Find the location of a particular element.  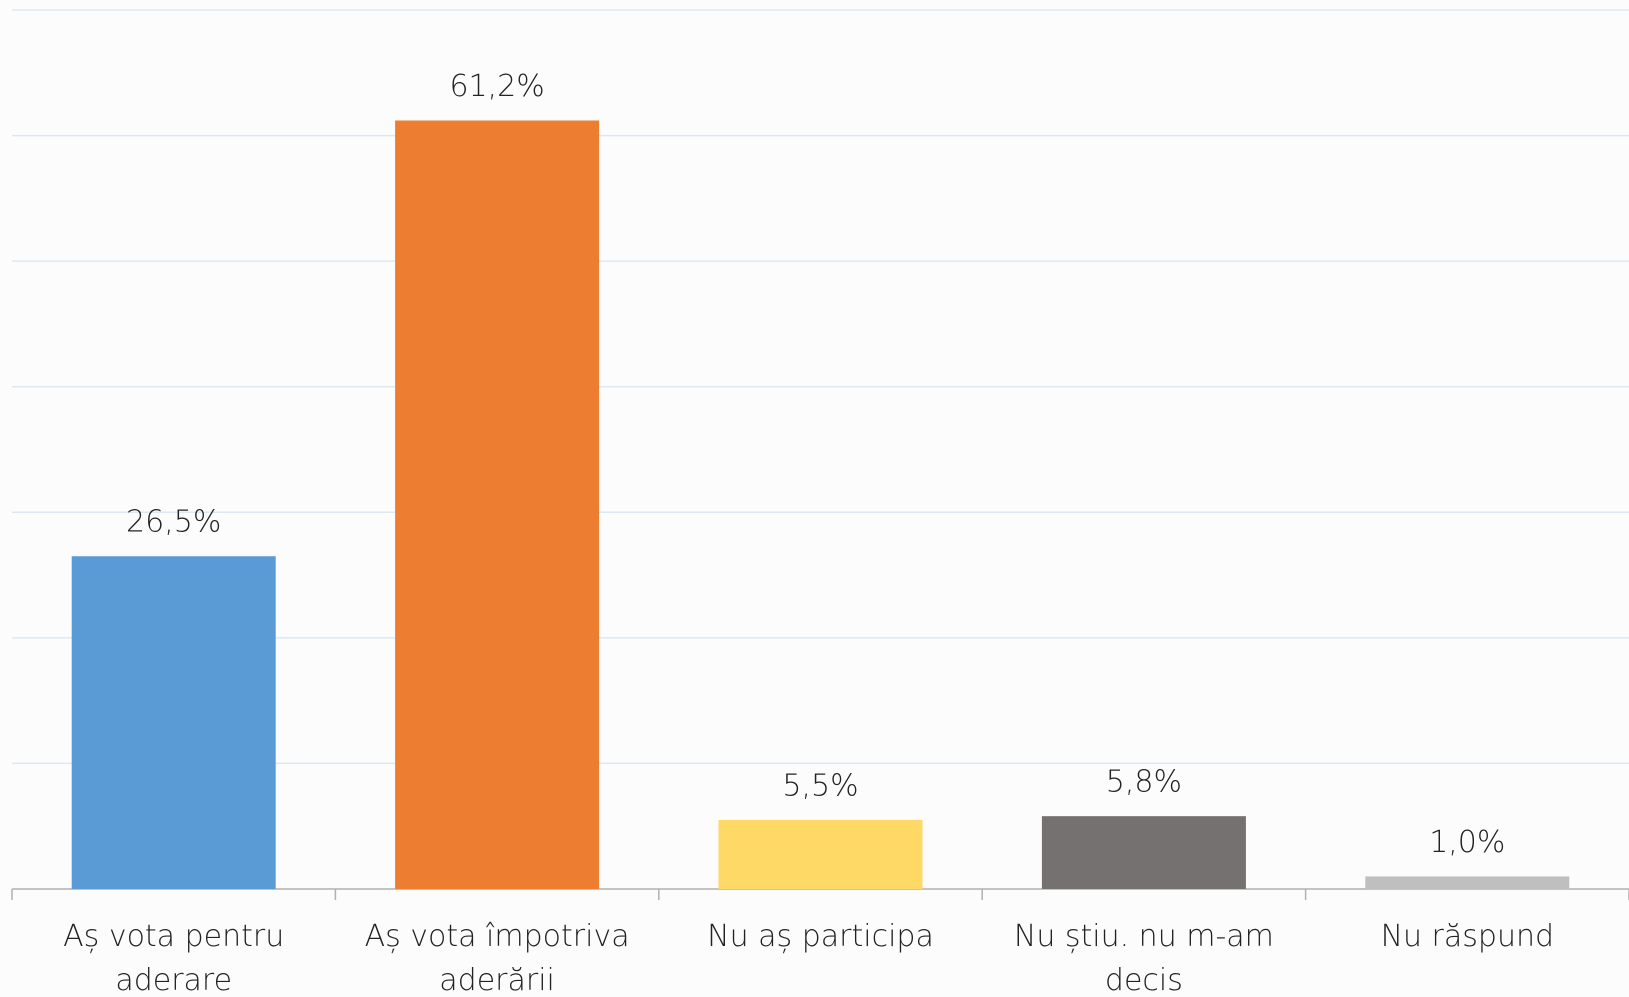

x-label-box: Aș vota împotriva aderării is located at coordinates (497, 958).